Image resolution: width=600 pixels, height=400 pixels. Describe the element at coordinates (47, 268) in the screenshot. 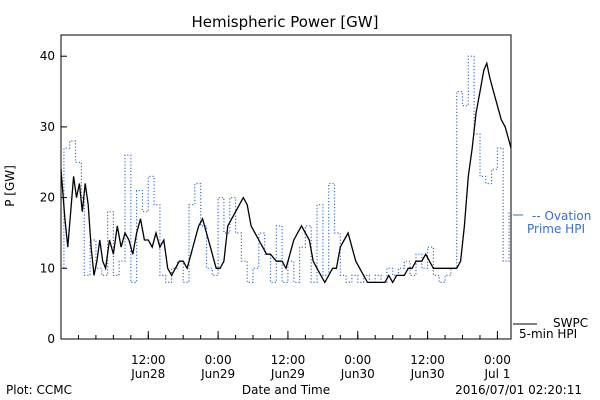

I see `y-tick-label: 10` at that location.